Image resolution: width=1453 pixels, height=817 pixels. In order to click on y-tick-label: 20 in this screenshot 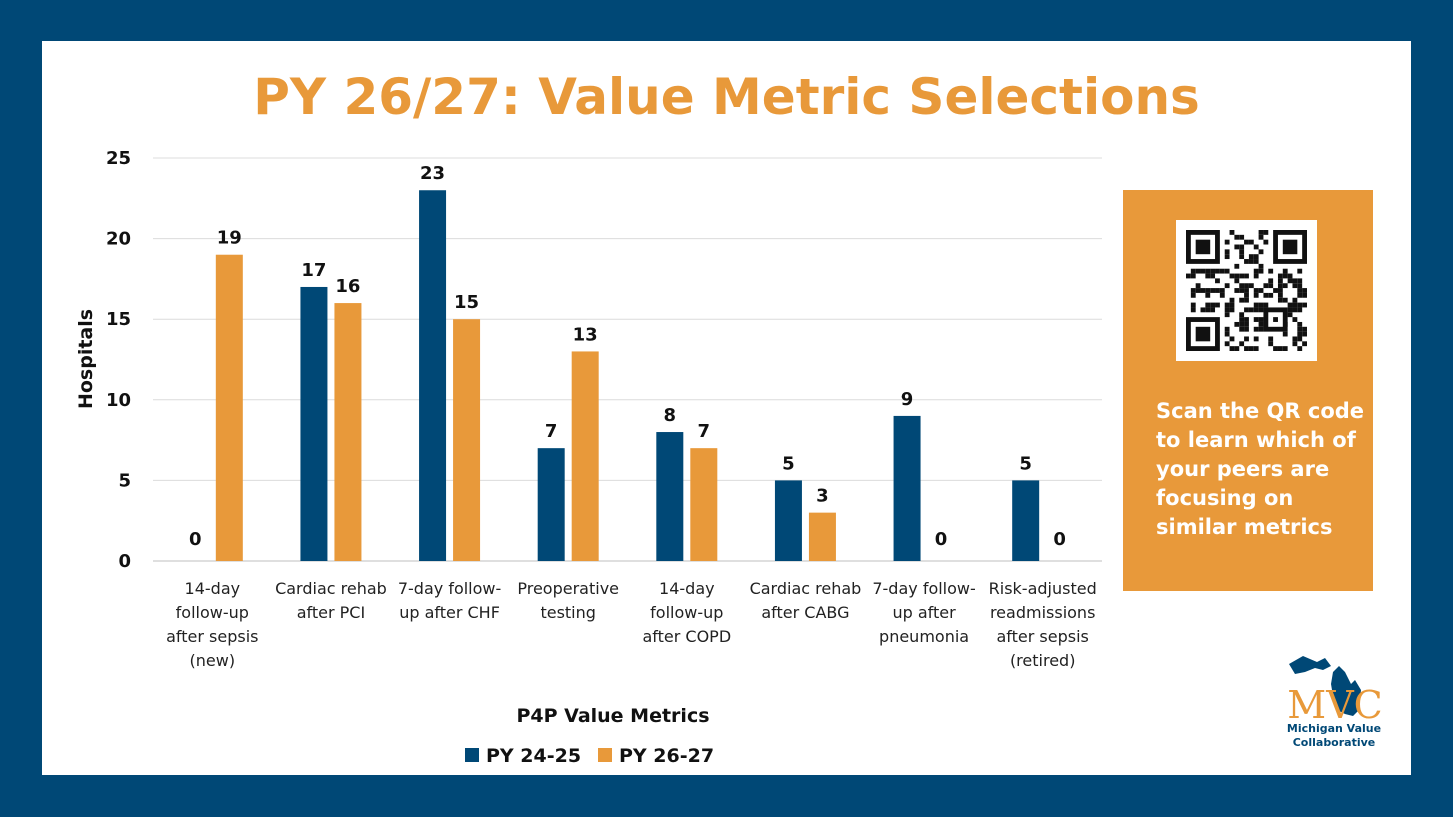, I will do `click(118, 239)`.